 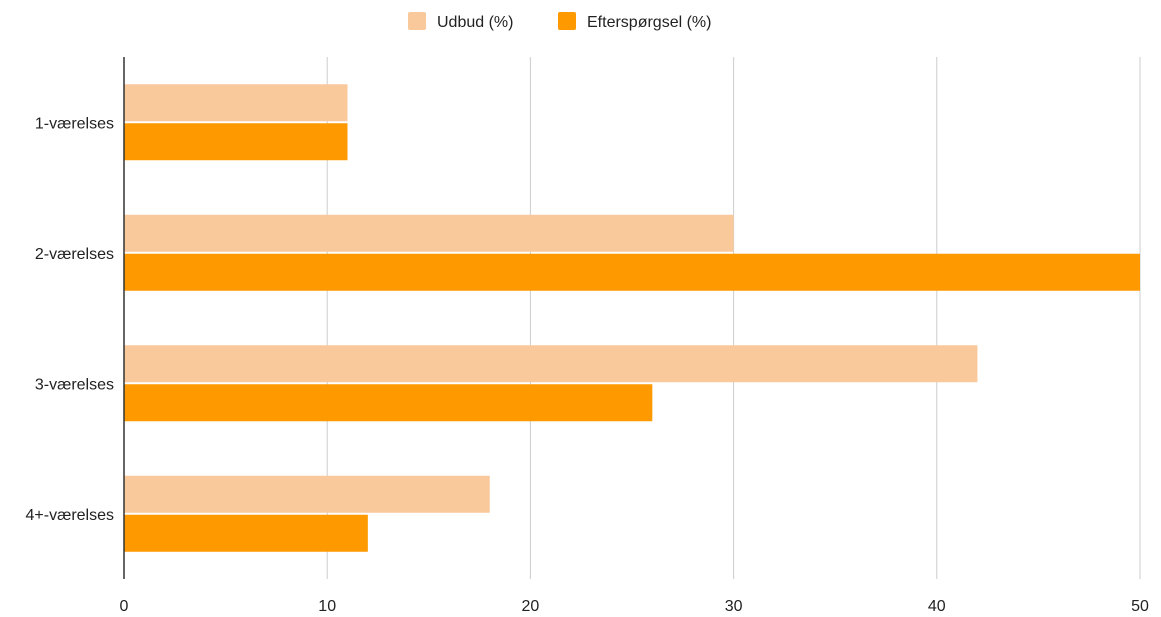 What do you see at coordinates (649, 22) in the screenshot?
I see `legend-label-1: Efterspørgsel (%)` at bounding box center [649, 22].